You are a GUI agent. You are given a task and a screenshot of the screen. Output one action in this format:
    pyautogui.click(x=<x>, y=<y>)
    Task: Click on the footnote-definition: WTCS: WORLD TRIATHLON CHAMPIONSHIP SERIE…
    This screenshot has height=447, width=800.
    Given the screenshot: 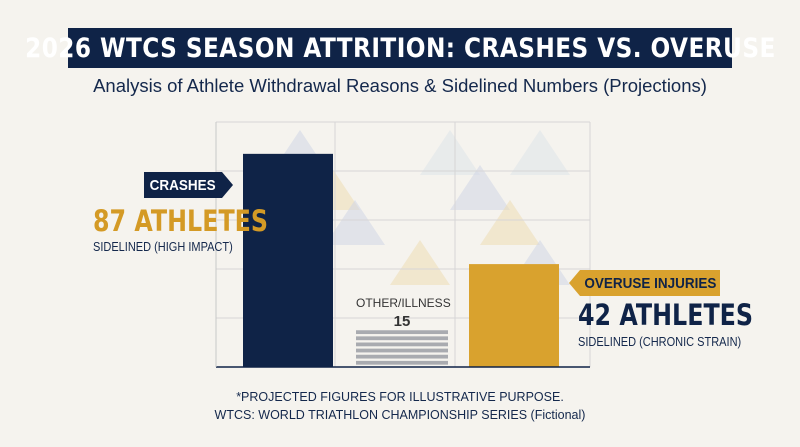 What is the action you would take?
    pyautogui.click(x=400, y=415)
    